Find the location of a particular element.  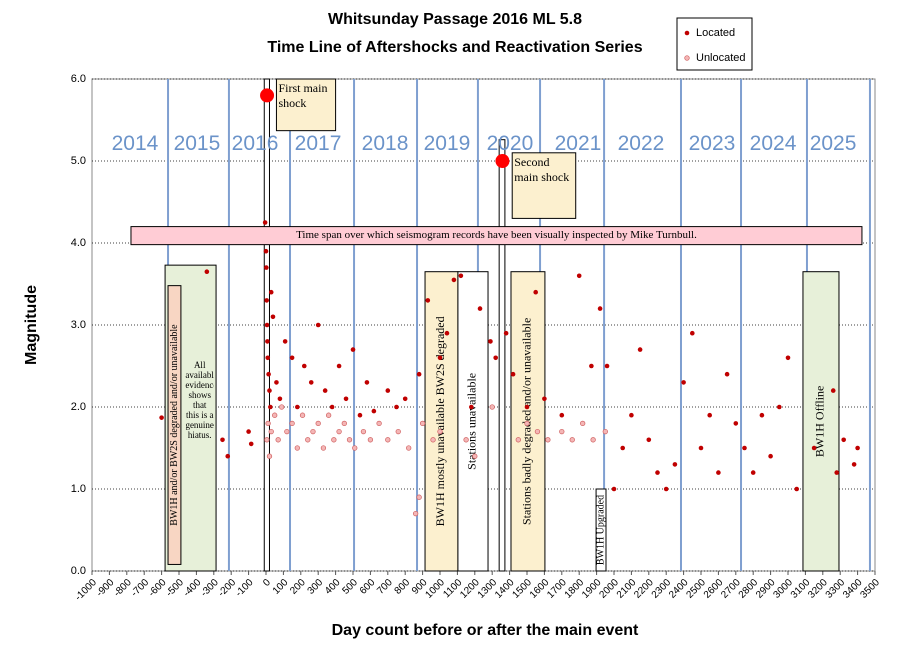

region-label: BW1H Offline is located at coordinates (820, 421).